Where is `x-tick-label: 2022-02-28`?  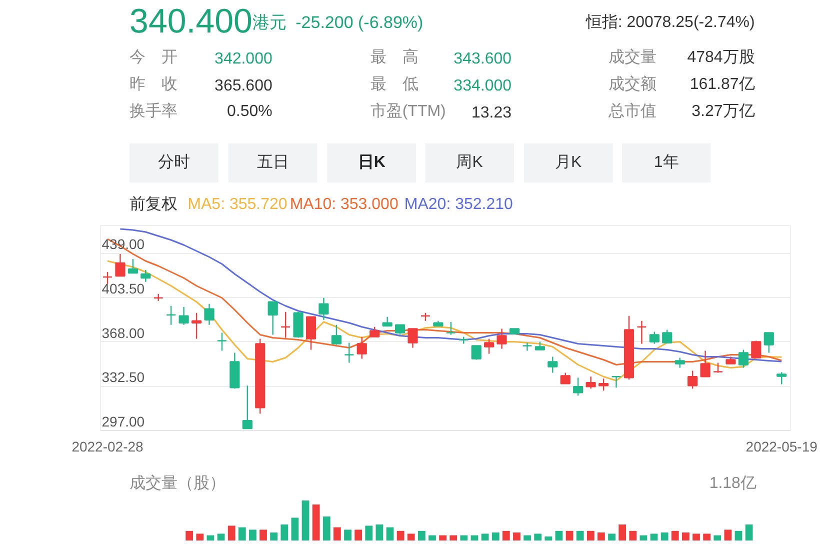 x-tick-label: 2022-02-28 is located at coordinates (108, 446).